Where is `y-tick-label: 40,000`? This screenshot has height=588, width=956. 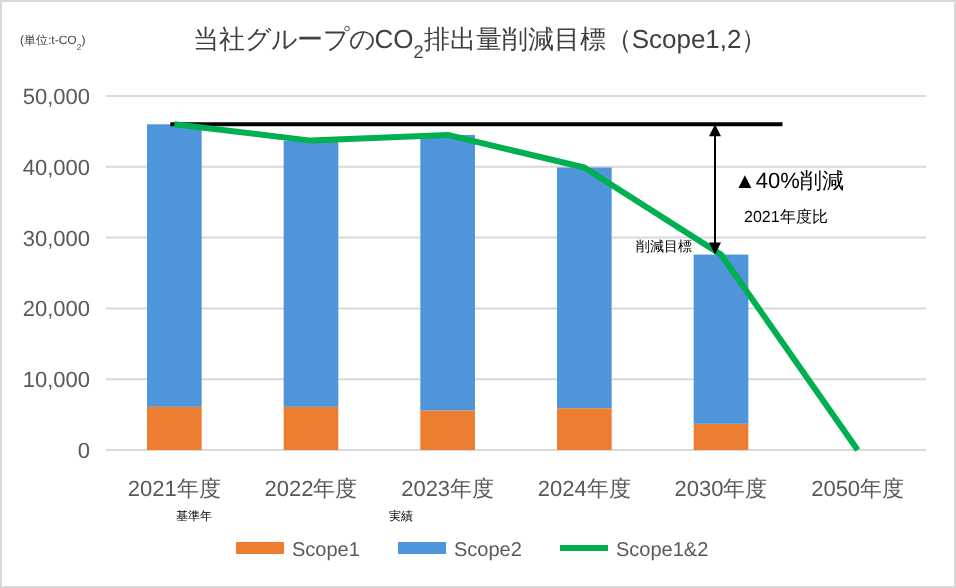 y-tick-label: 40,000 is located at coordinates (56, 168).